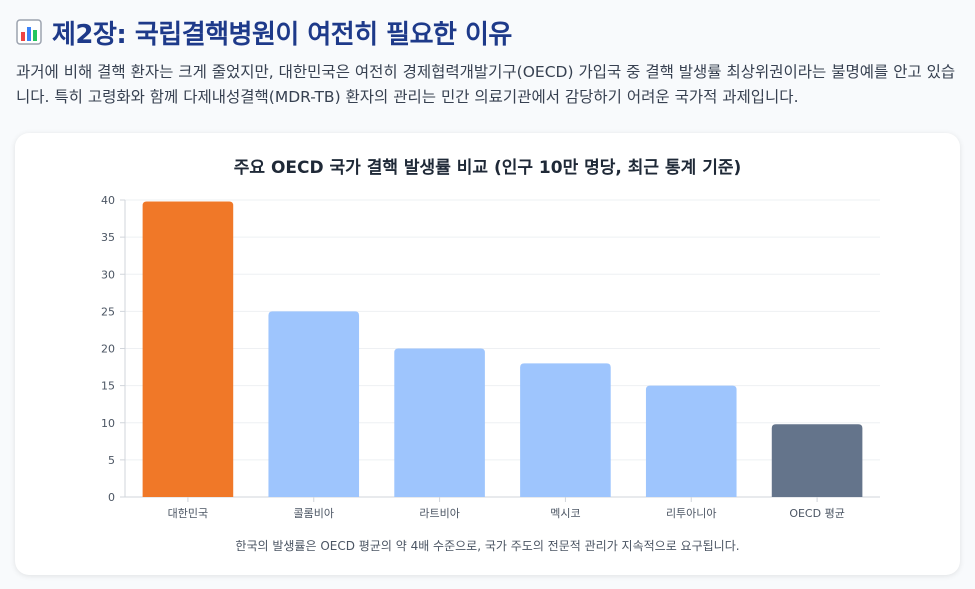 This screenshot has width=975, height=589. What do you see at coordinates (108, 349) in the screenshot?
I see `y-tick-label: 20` at bounding box center [108, 349].